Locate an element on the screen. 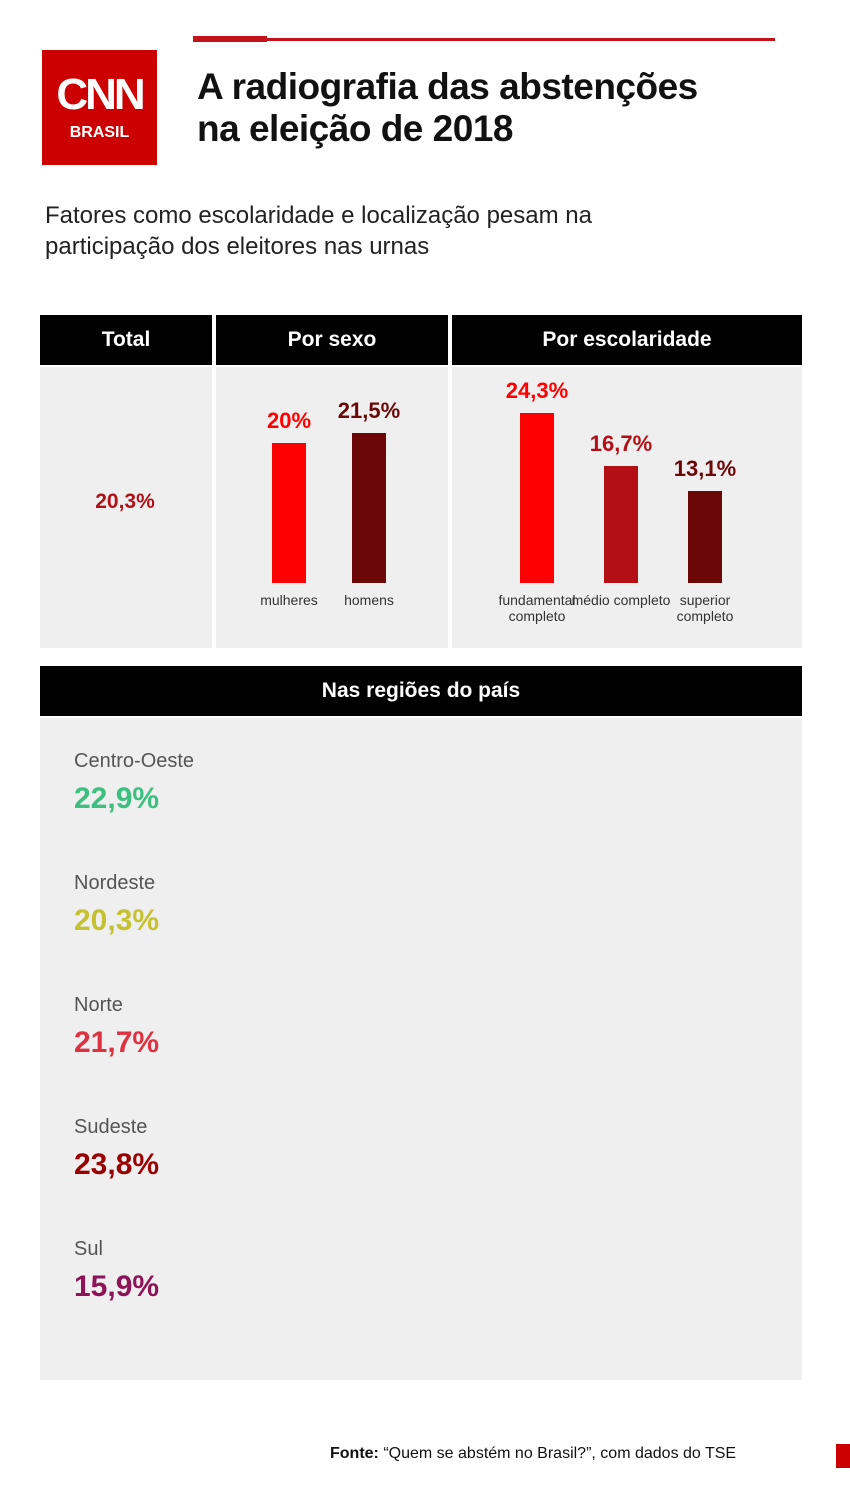 The width and height of the screenshot is (850, 1507). category-label: homens is located at coordinates (369, 600).